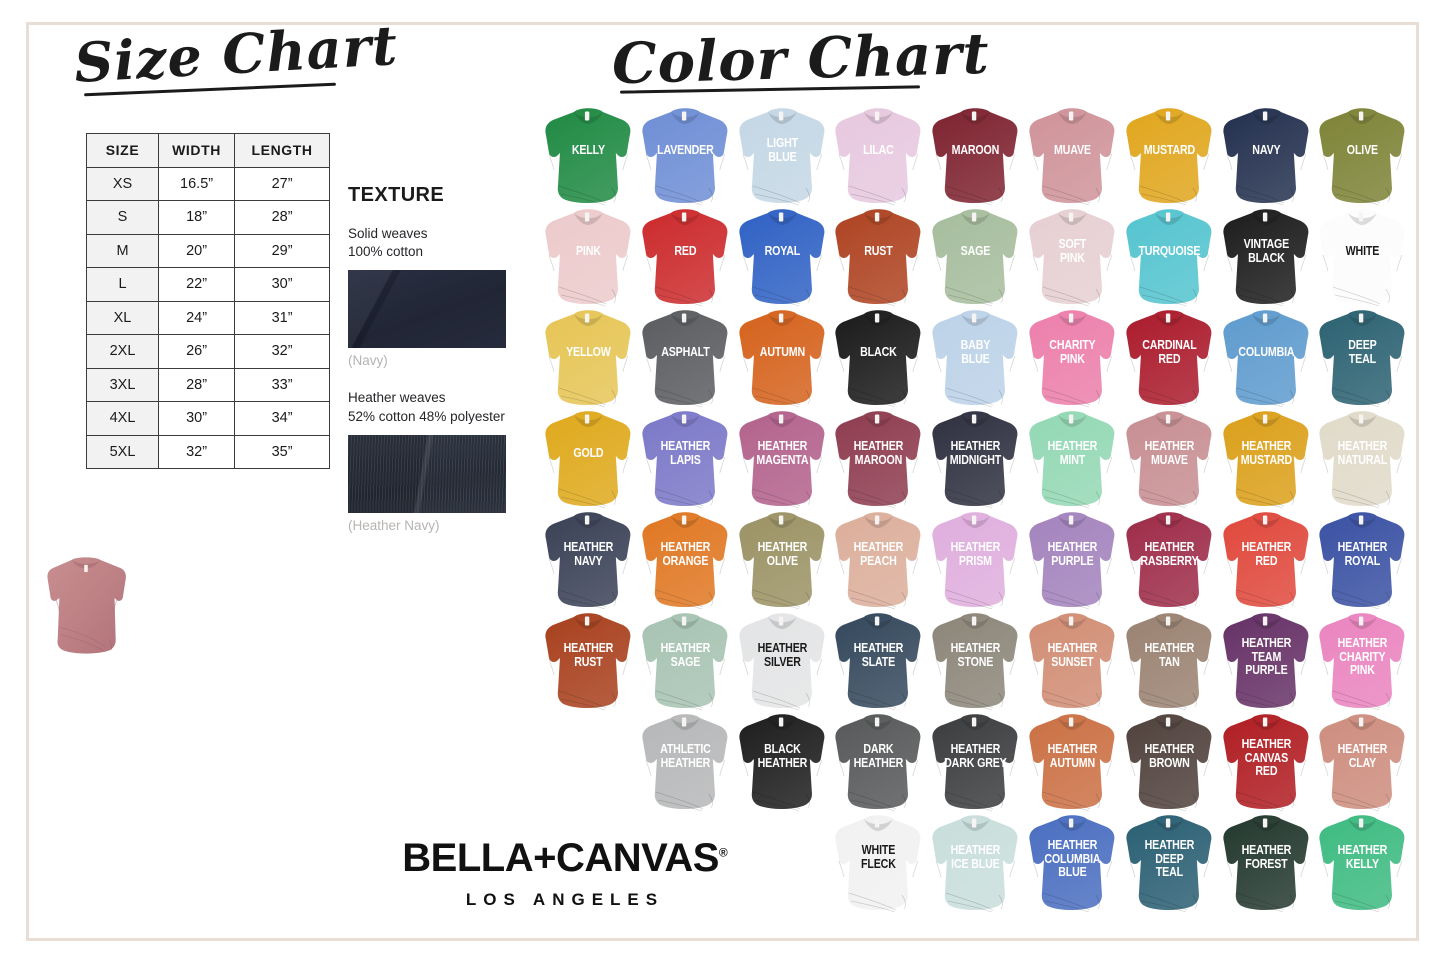 The height and width of the screenshot is (963, 1445). What do you see at coordinates (1362, 863) in the screenshot?
I see `color-swatch-shirt: HEATHER KELLY` at bounding box center [1362, 863].